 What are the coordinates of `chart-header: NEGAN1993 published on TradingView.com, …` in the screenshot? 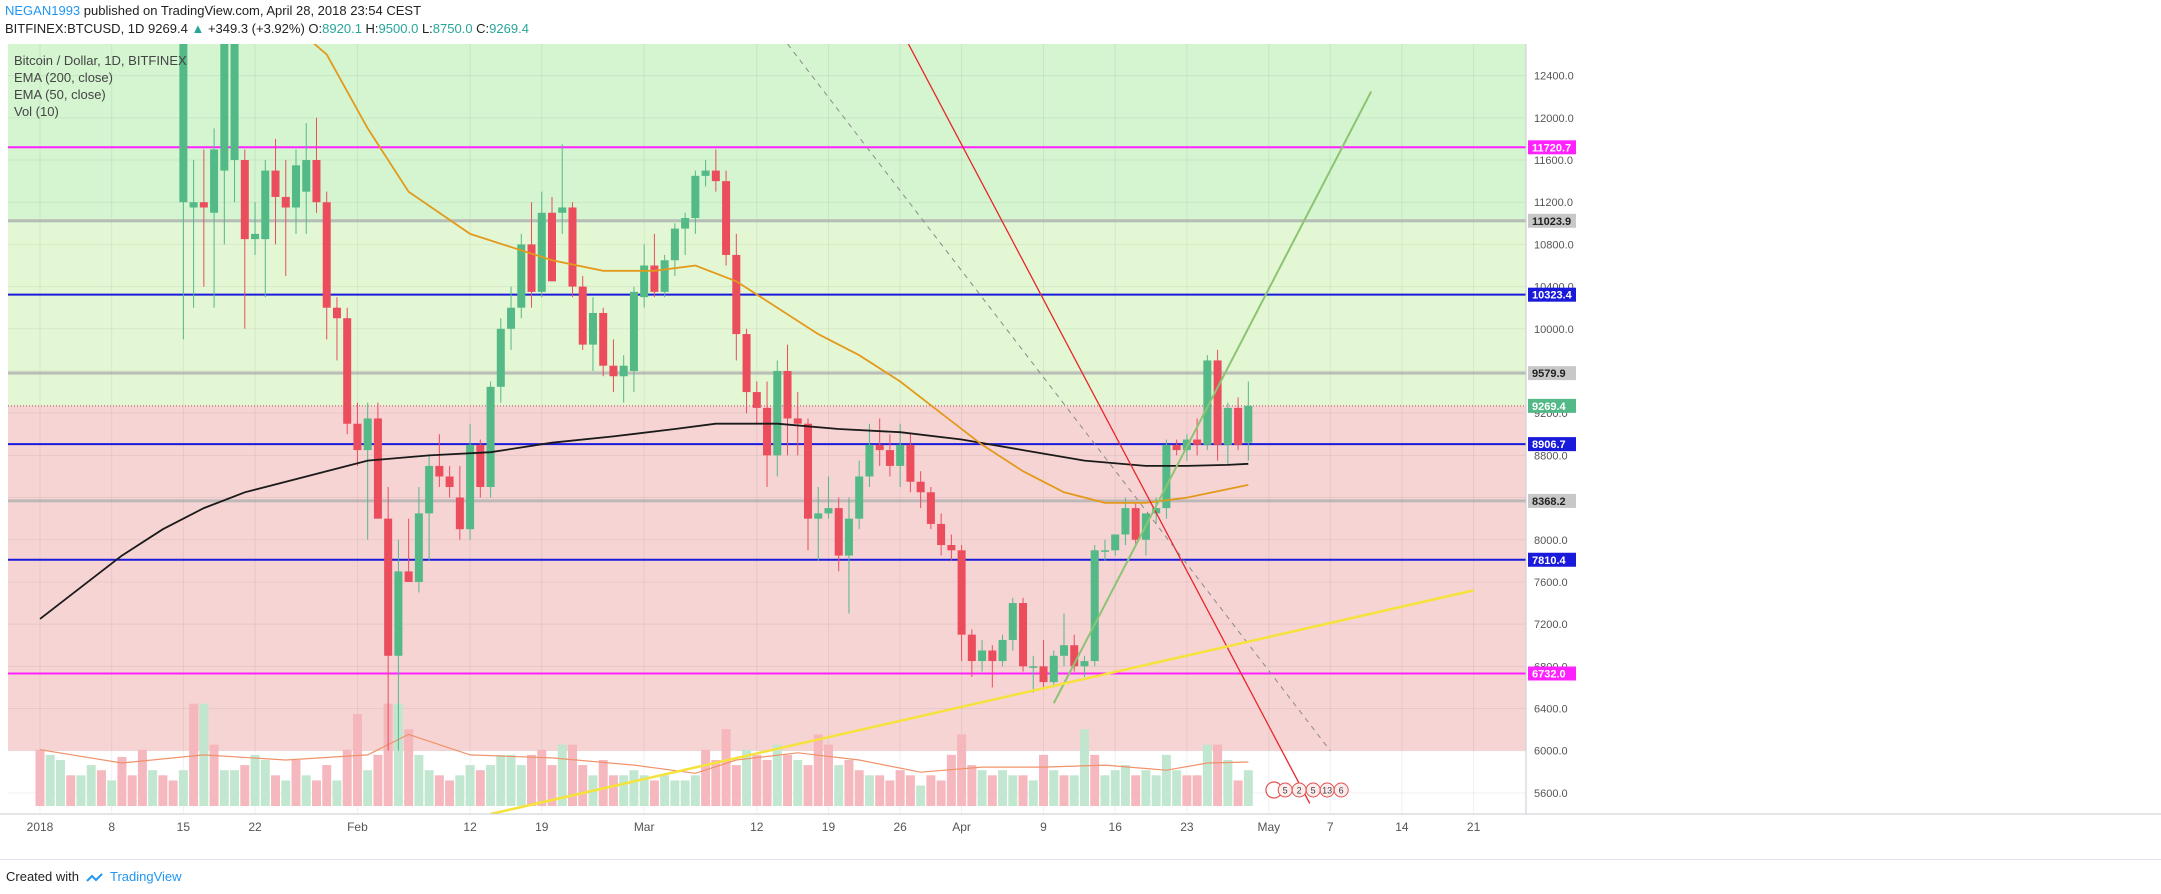 It's located at (1080, 22).